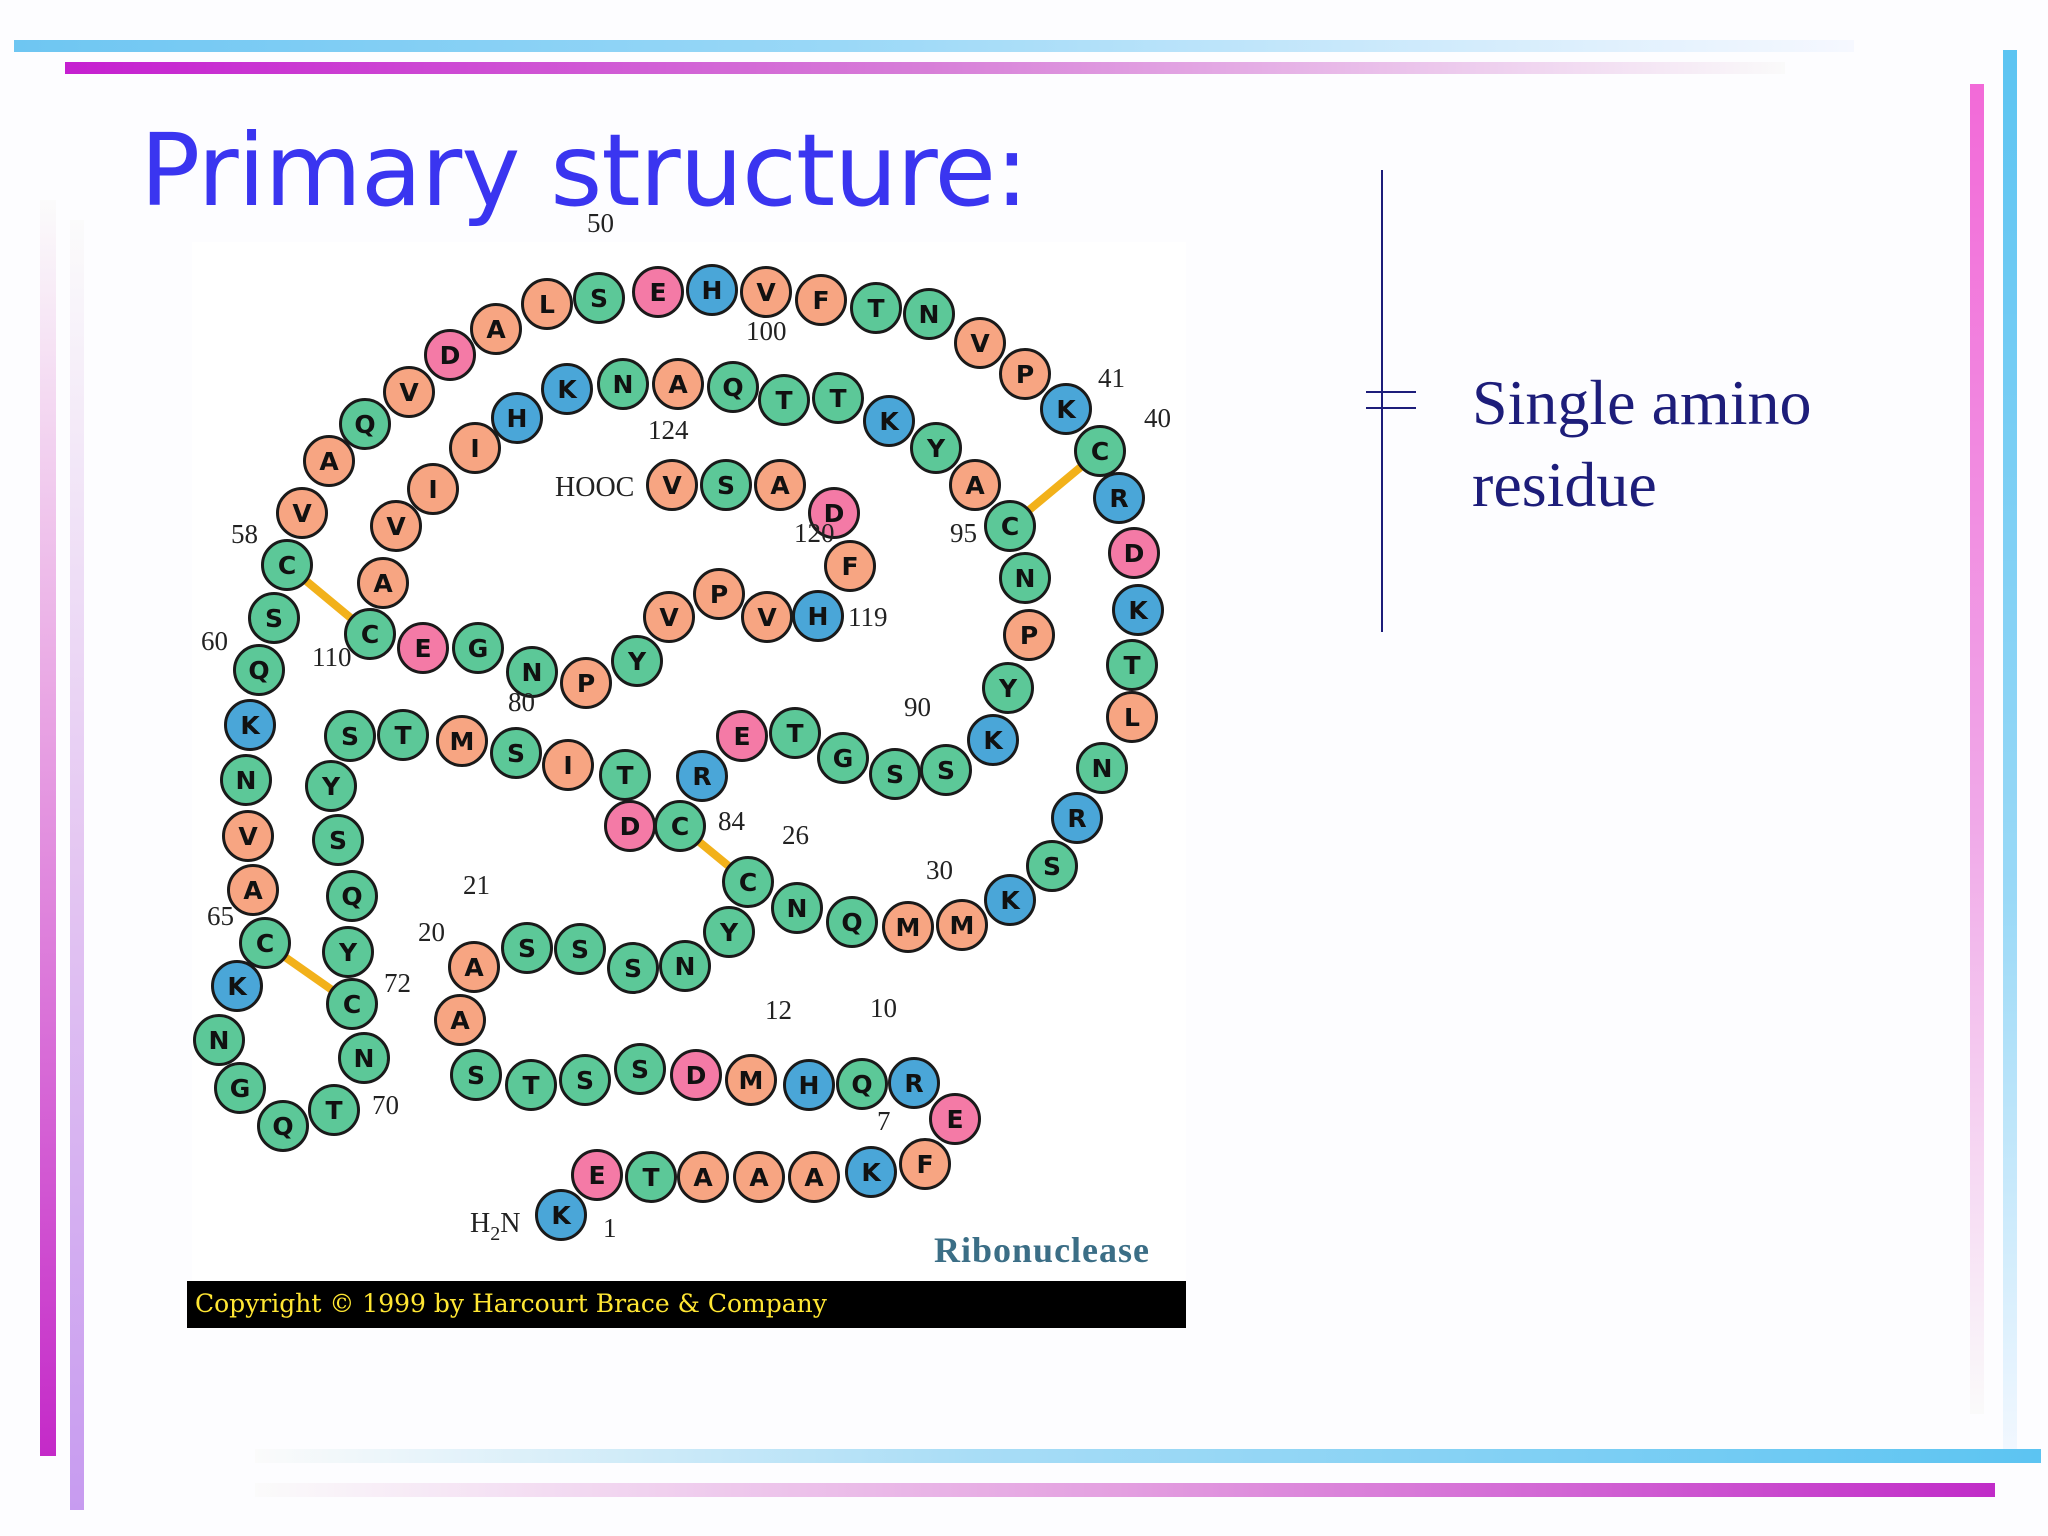 Image resolution: width=2048 pixels, height=1536 pixels. Describe the element at coordinates (784, 400) in the screenshot. I see `residue-100: T` at that location.